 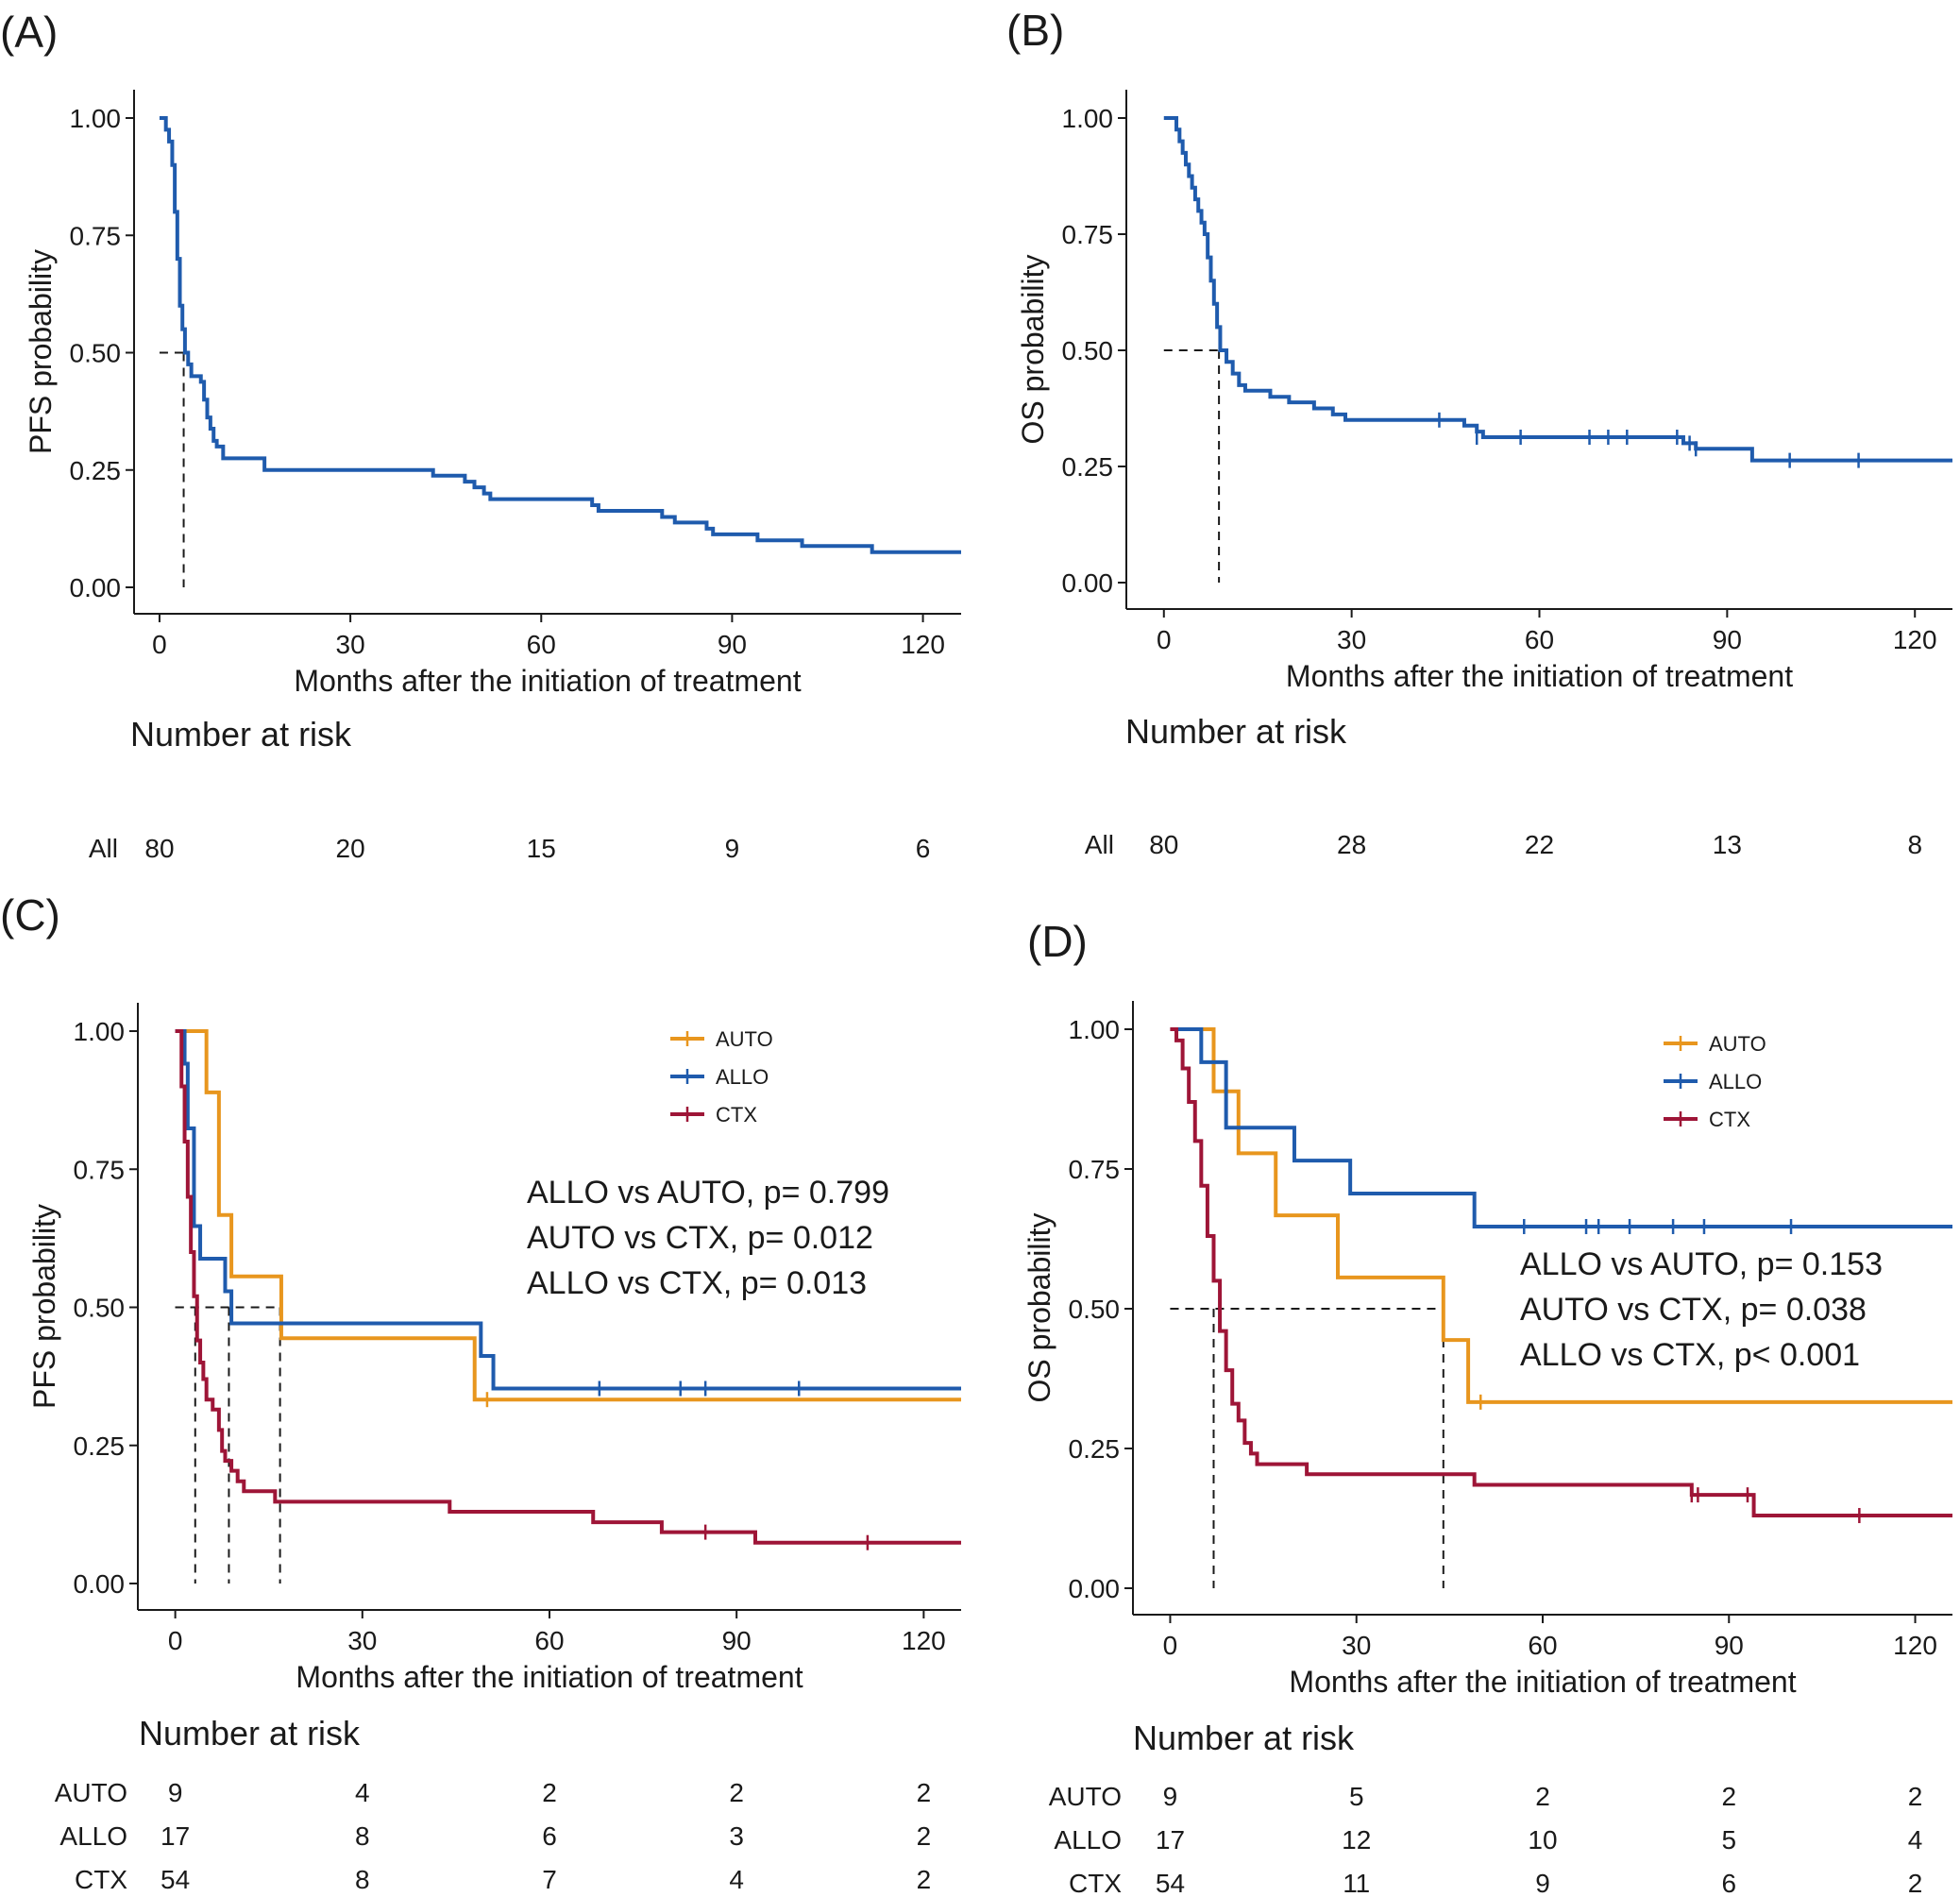 I want to click on risk-count: 3, so click(x=736, y=1836).